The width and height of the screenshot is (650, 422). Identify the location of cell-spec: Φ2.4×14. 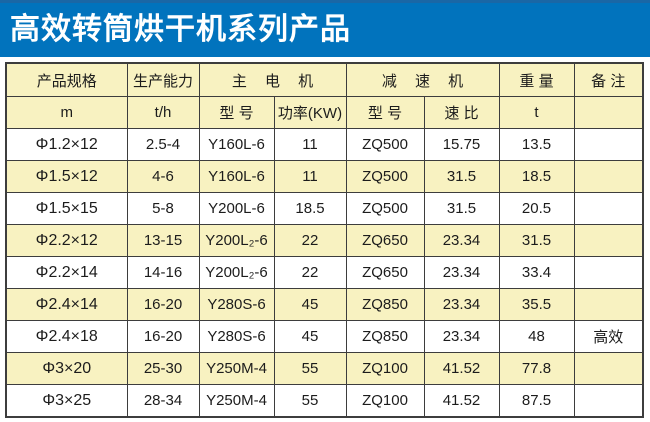
(66, 304).